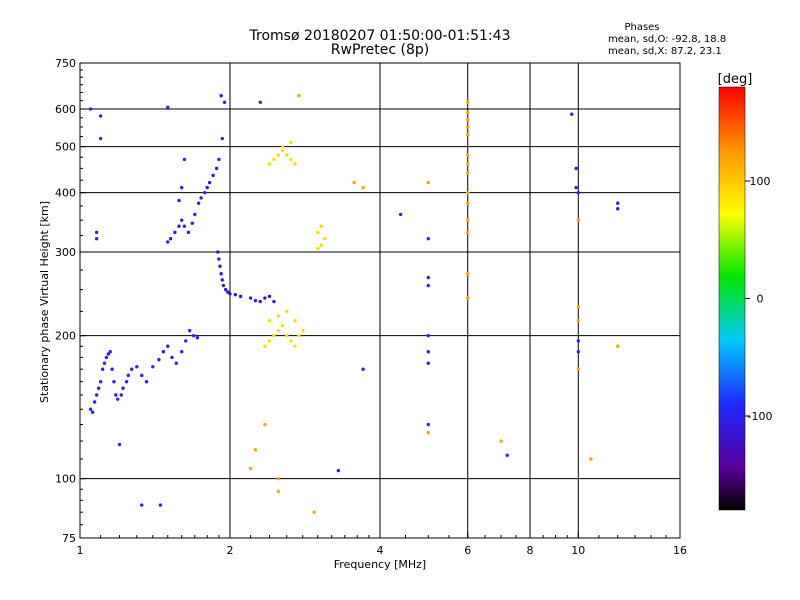  I want to click on colorbar-tick-label: -100, so click(760, 416).